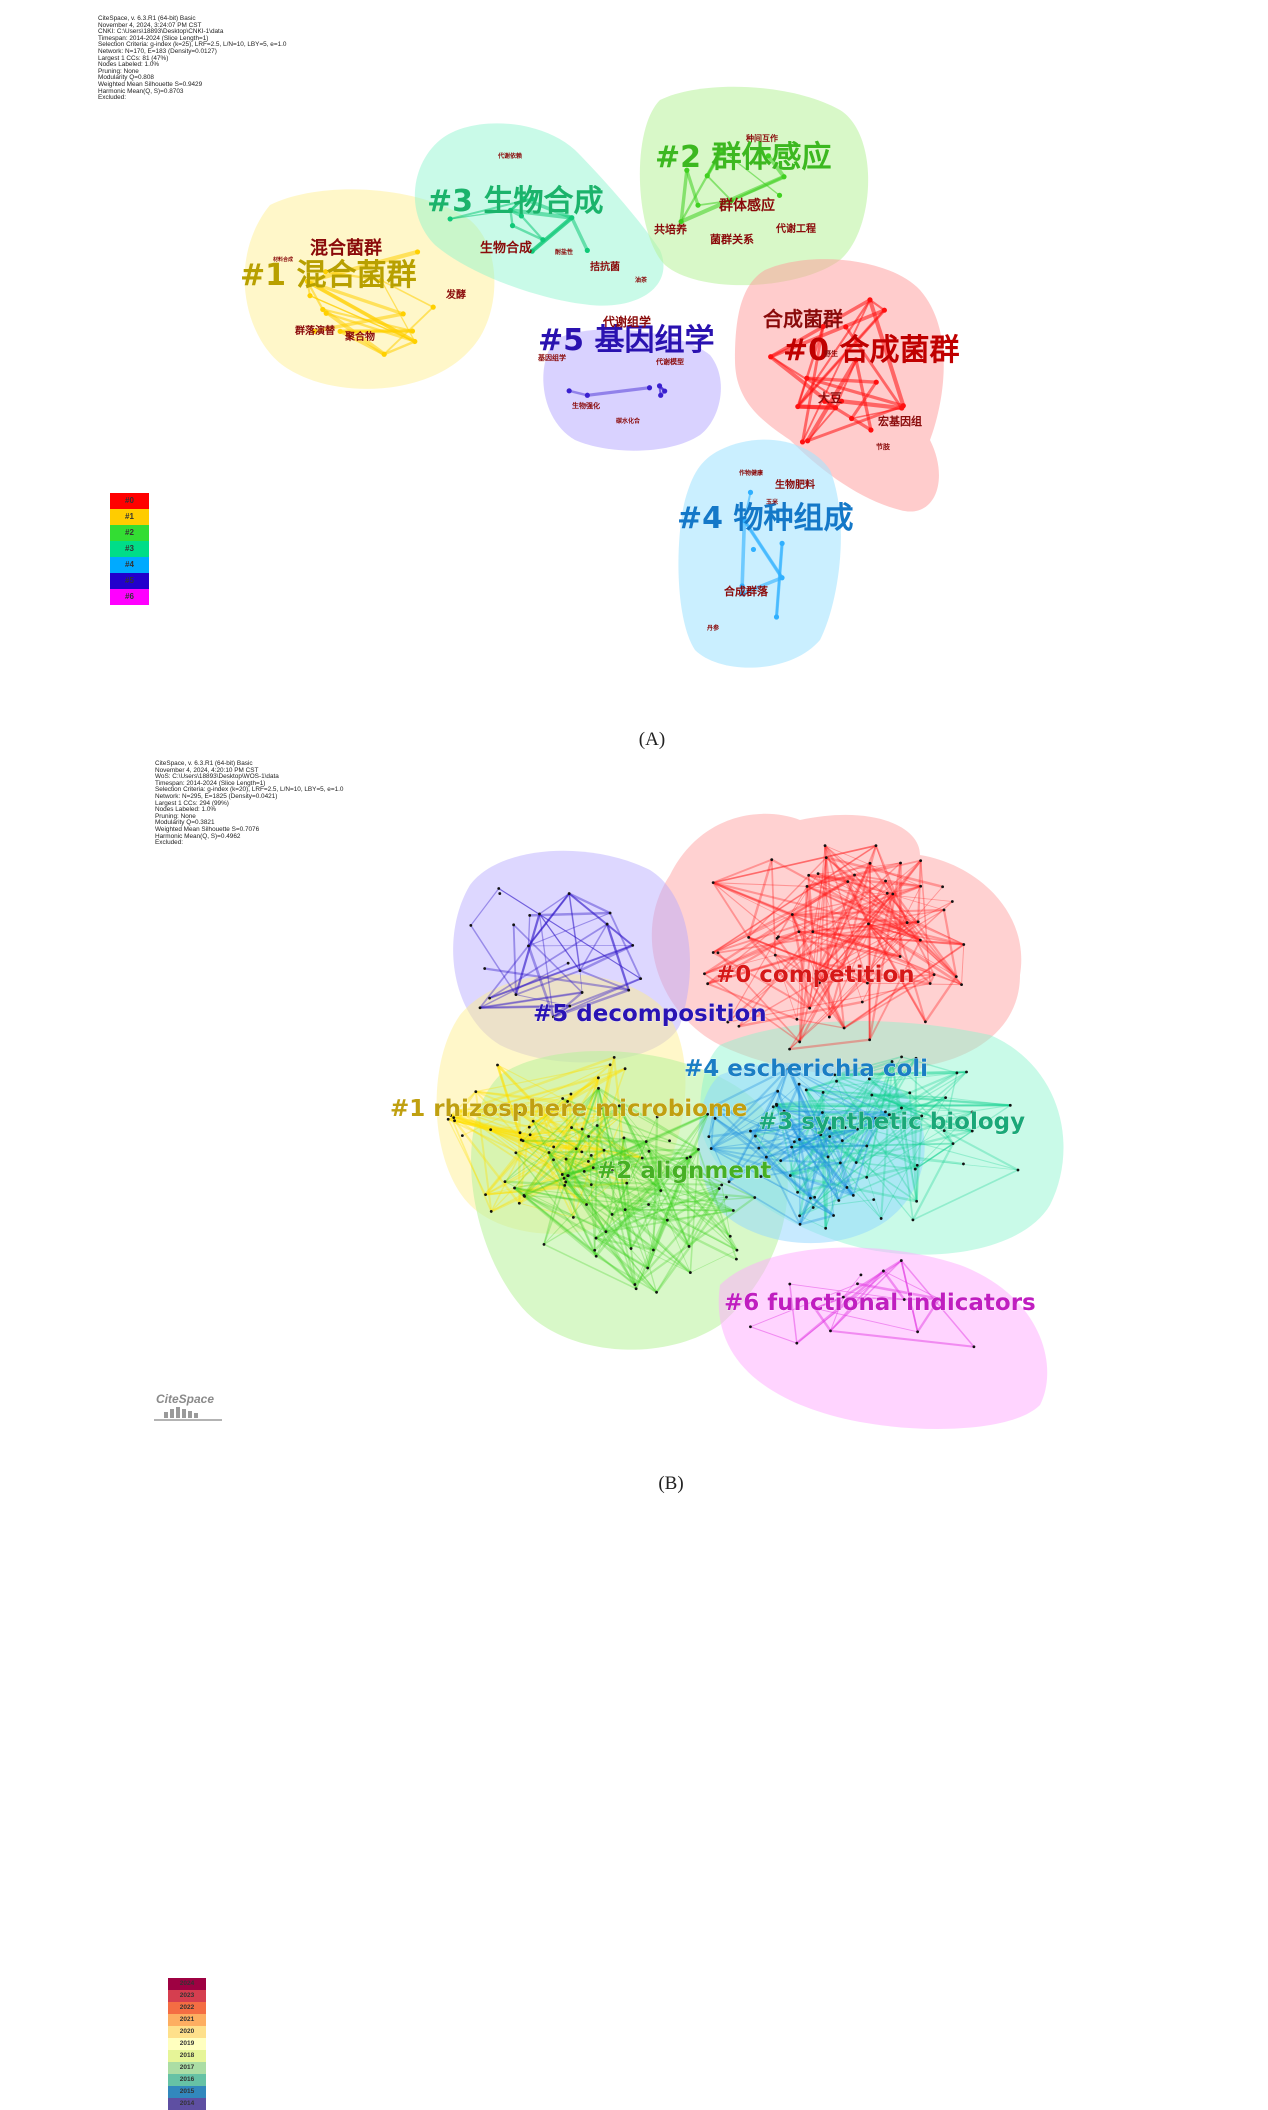  What do you see at coordinates (641, 280) in the screenshot?
I see `node-label: 油茶` at bounding box center [641, 280].